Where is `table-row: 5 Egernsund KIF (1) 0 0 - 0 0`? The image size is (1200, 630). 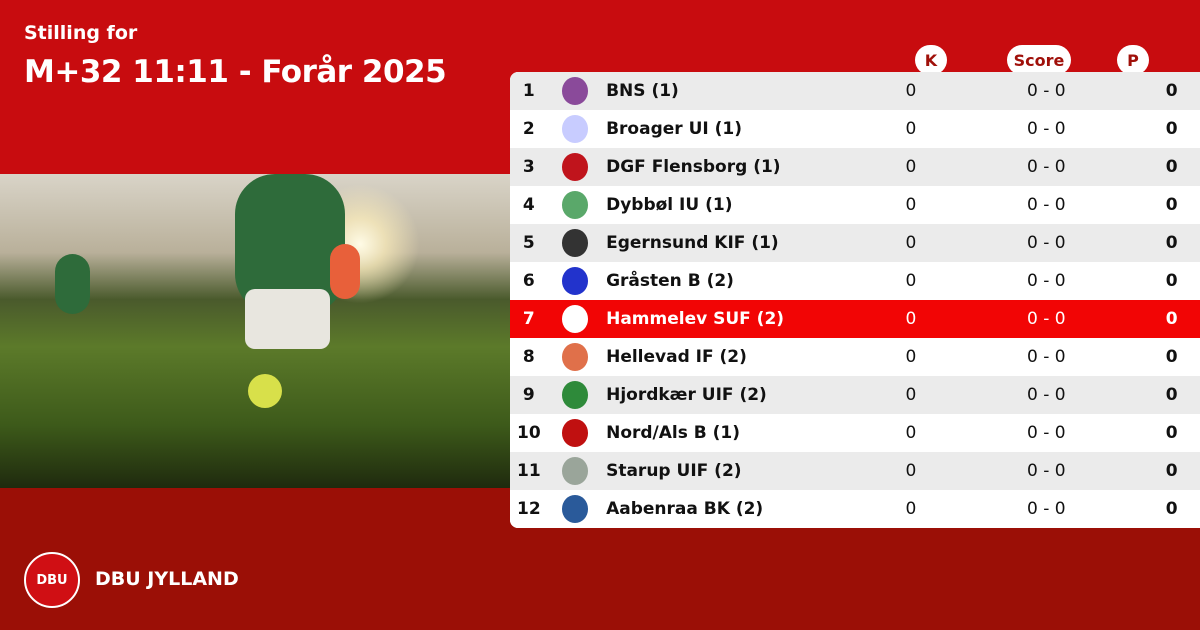
table-row: 5 Egernsund KIF (1) 0 0 - 0 0 is located at coordinates (855, 243).